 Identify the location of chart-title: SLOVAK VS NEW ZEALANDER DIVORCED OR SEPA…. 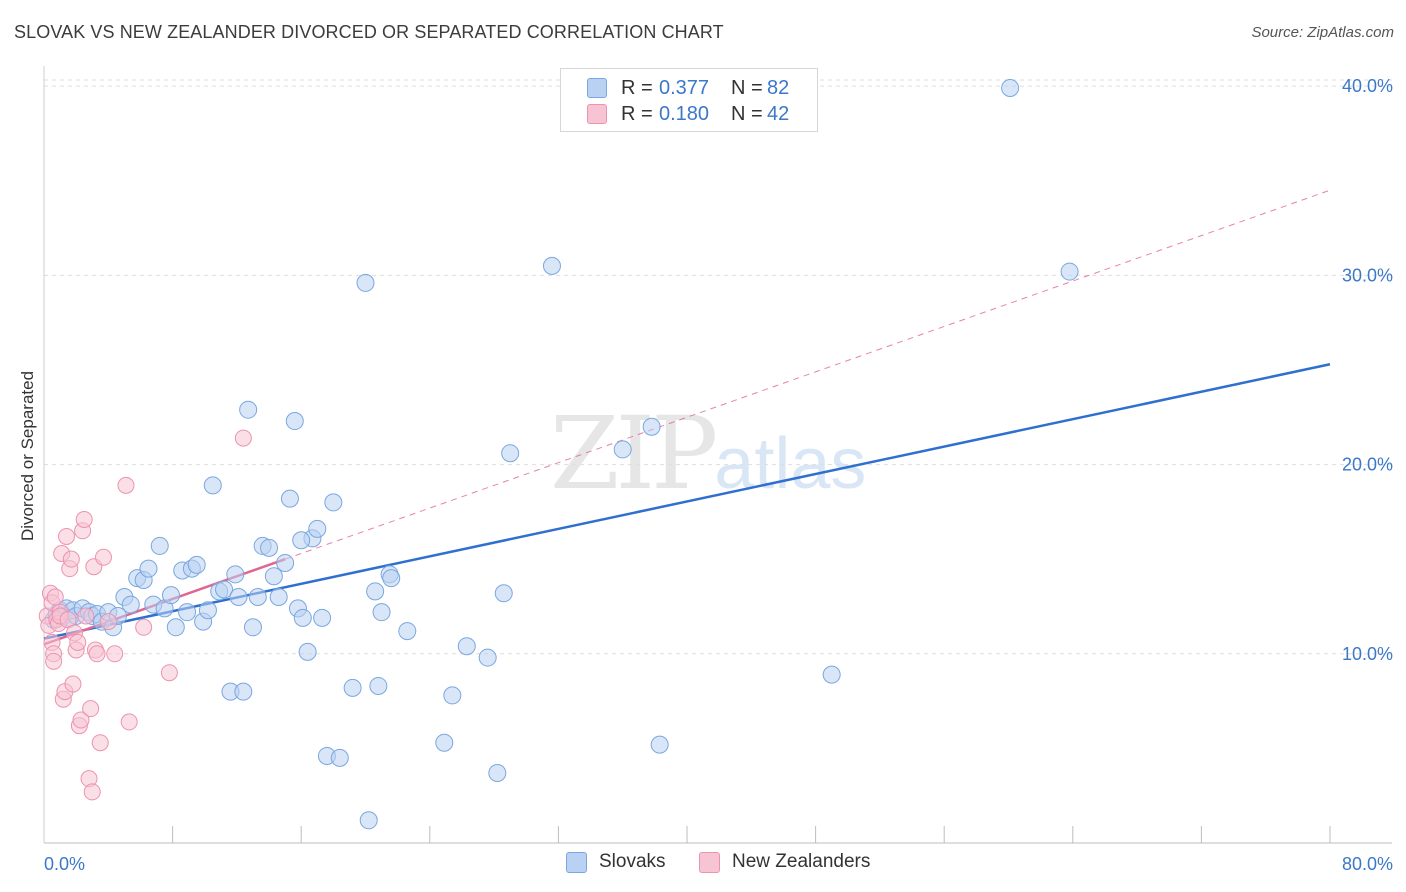
(369, 32).